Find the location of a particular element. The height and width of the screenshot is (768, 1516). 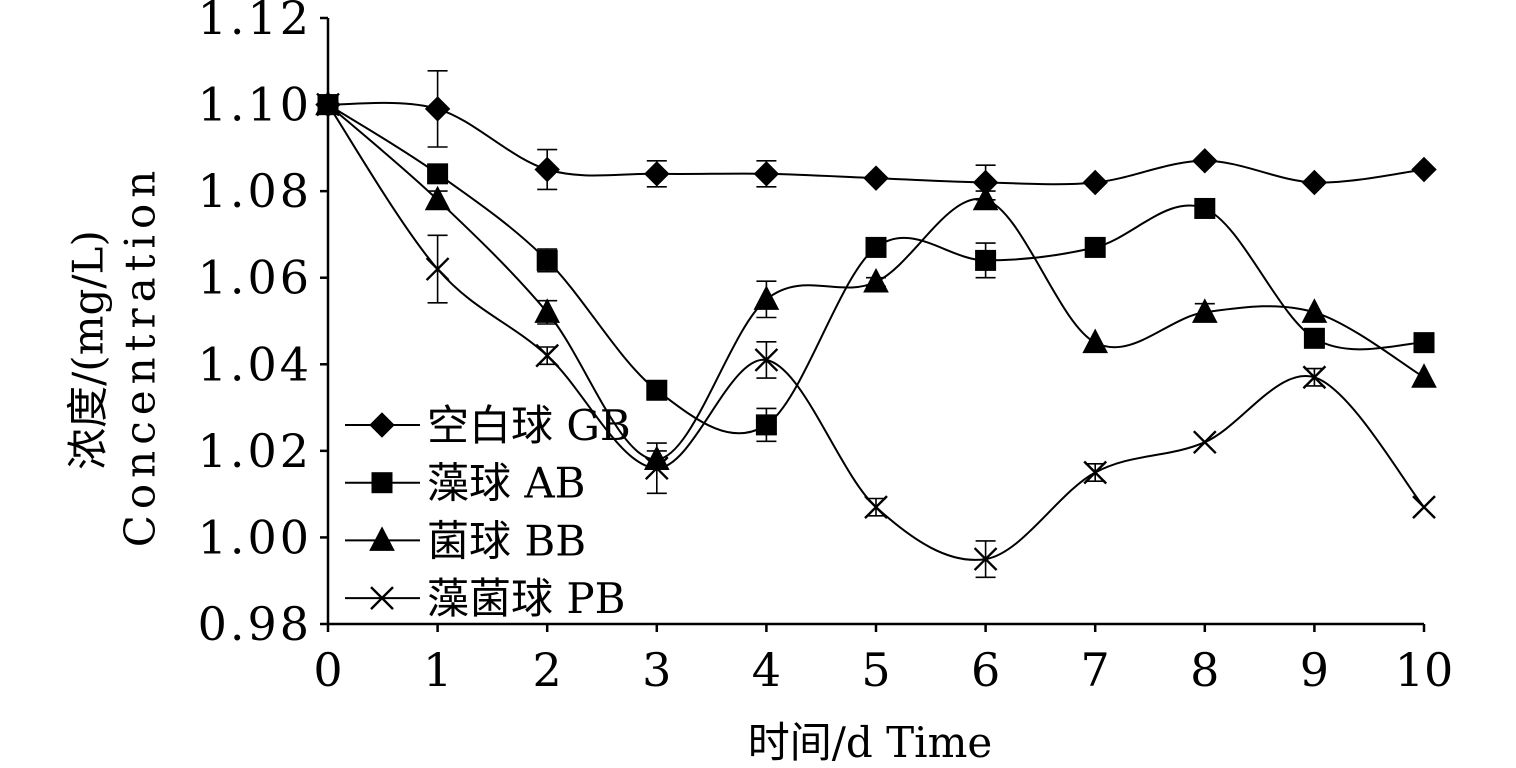

legend-item-pb: 藻菌球 PB is located at coordinates (485, 598).